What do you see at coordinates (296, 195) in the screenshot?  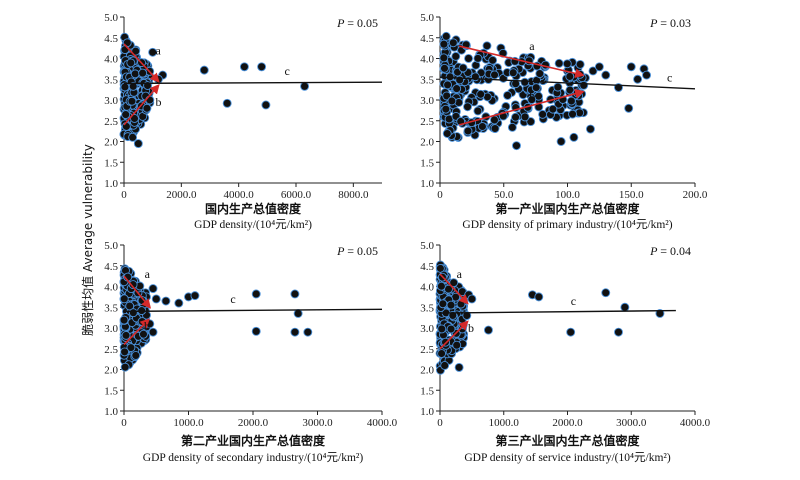 I see `x-tick-label: 6000.0` at bounding box center [296, 195].